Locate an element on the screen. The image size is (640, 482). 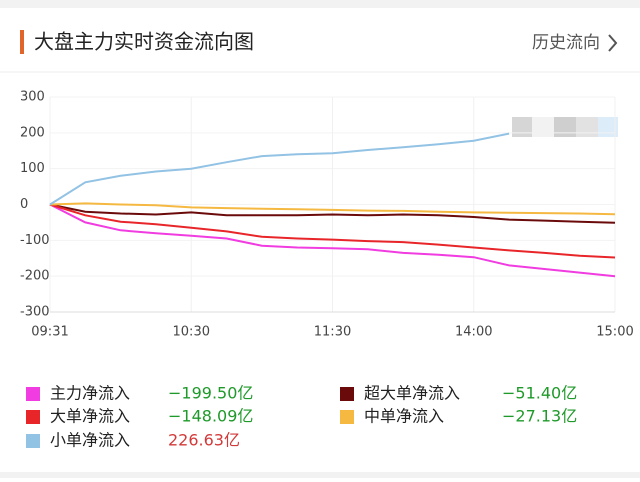
chevron is located at coordinates (613, 43).